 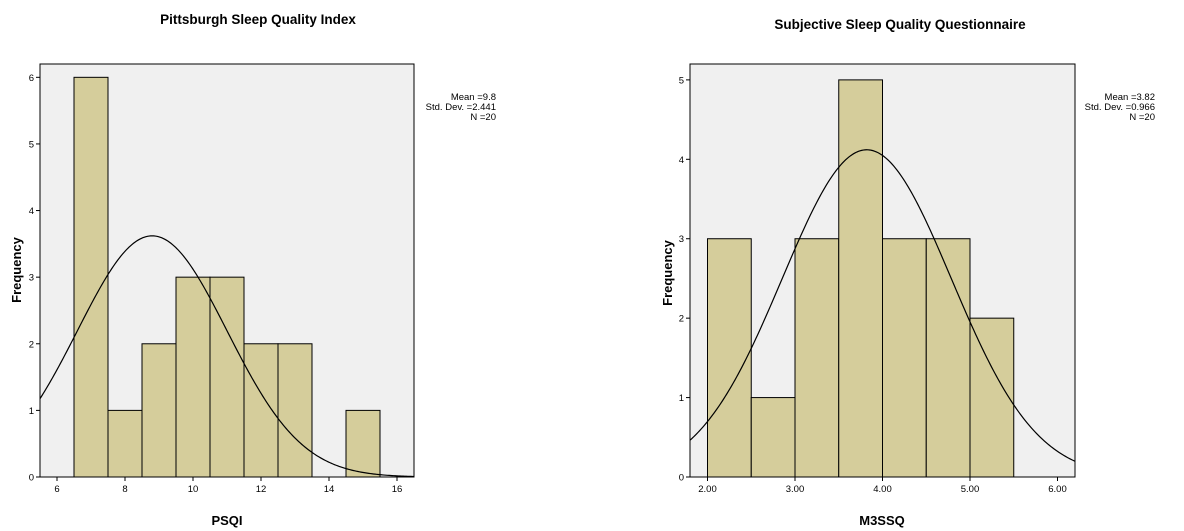 What do you see at coordinates (124, 489) in the screenshot?
I see `x-tick-label-1: 8` at bounding box center [124, 489].